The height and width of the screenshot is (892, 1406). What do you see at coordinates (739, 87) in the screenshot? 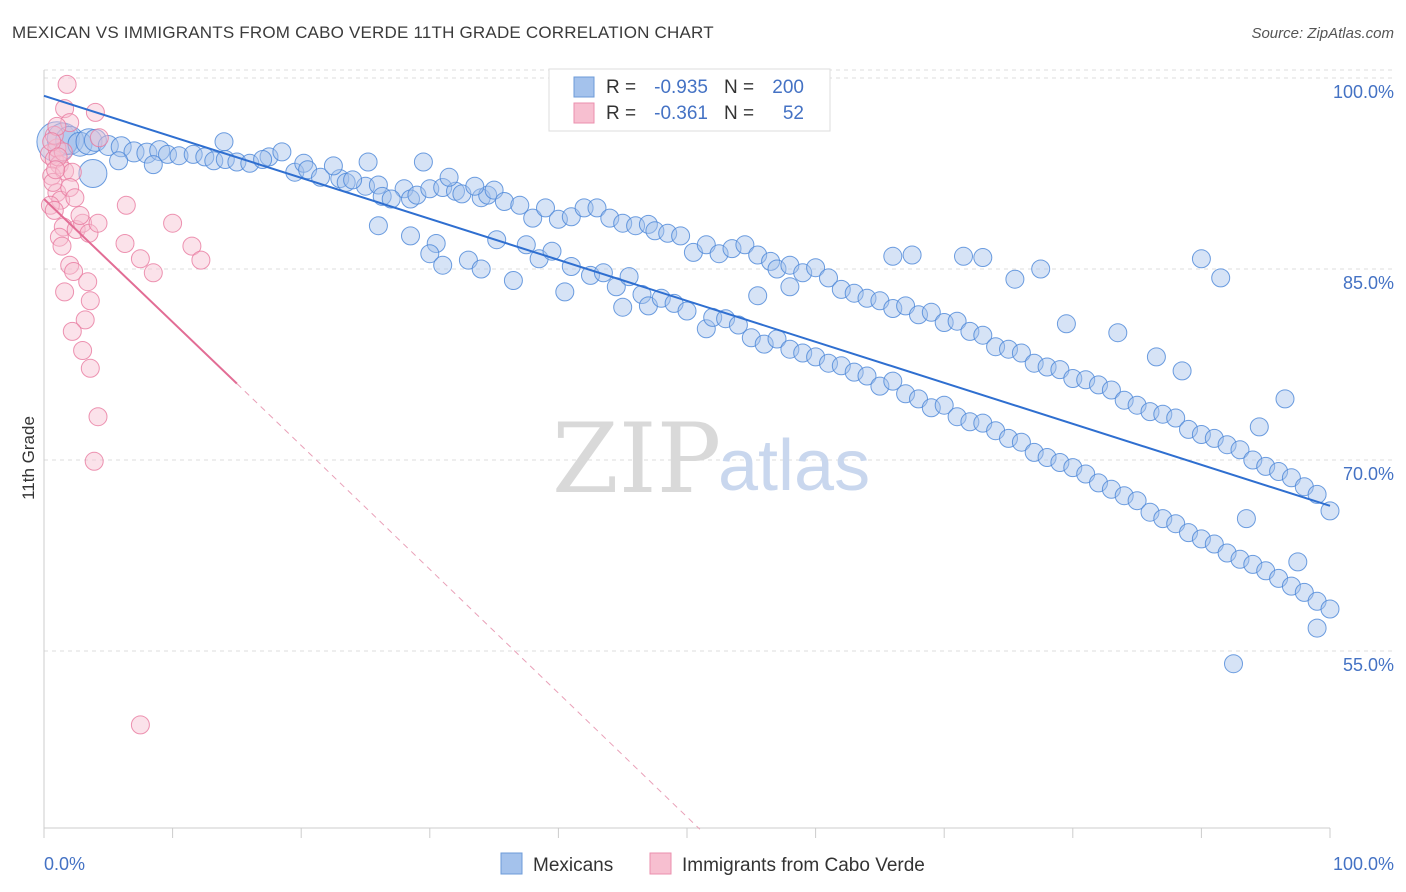
I see `legend-n-label-1: N =` at bounding box center [739, 87].